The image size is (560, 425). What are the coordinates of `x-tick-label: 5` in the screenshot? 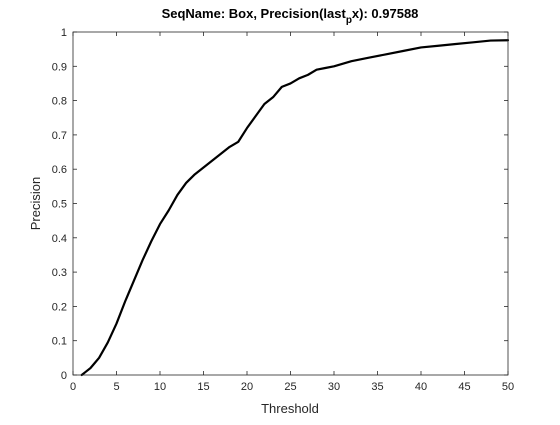 It's located at (116, 387).